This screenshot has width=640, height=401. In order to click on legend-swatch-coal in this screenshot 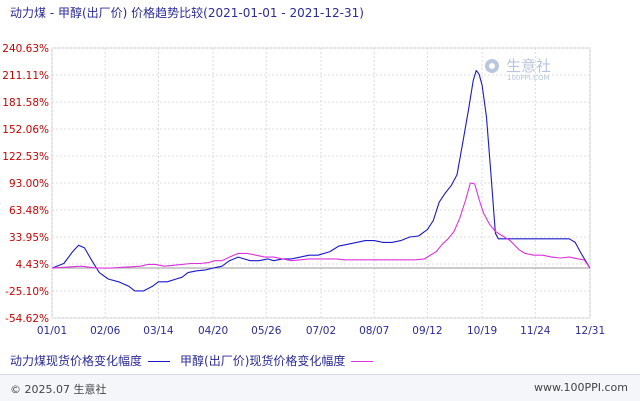, I will do `click(159, 361)`.